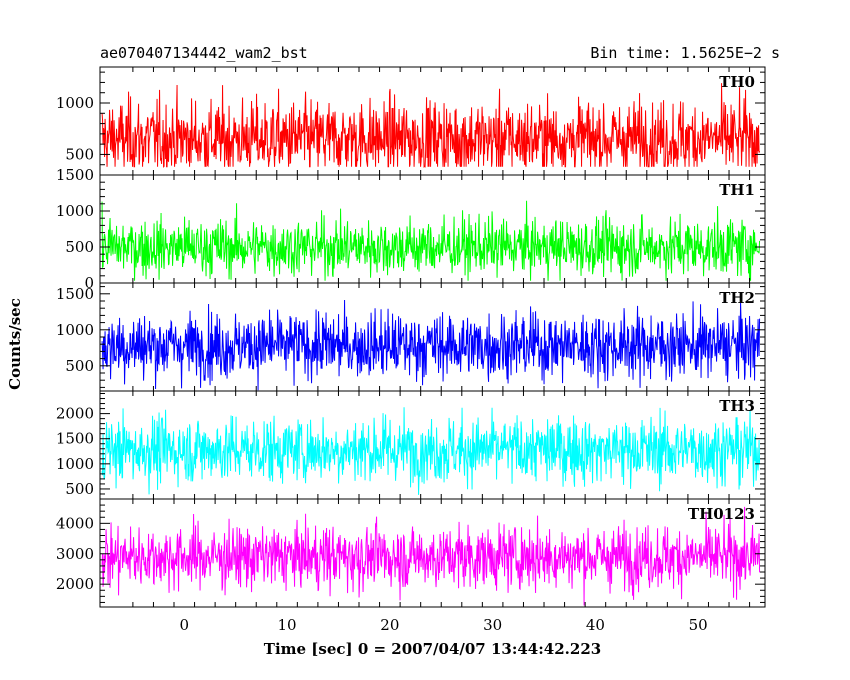  What do you see at coordinates (737, 298) in the screenshot?
I see `panel-label-th2: TH2` at bounding box center [737, 298].